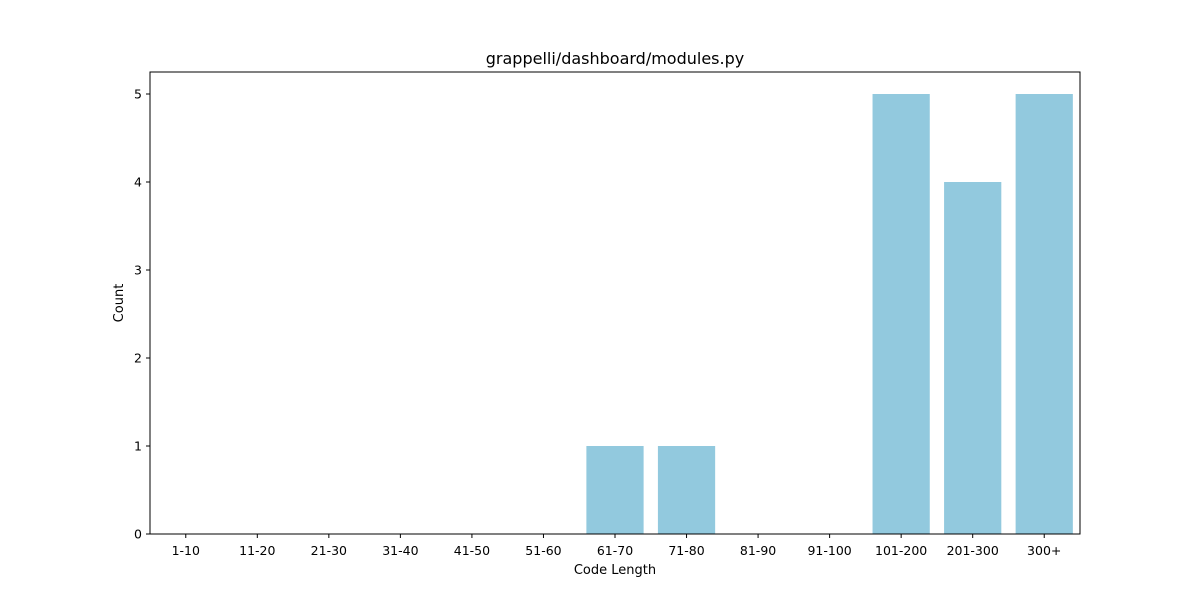  Describe the element at coordinates (615, 58) in the screenshot. I see `chart-title: grappelli/dashboard/modules.py` at that location.